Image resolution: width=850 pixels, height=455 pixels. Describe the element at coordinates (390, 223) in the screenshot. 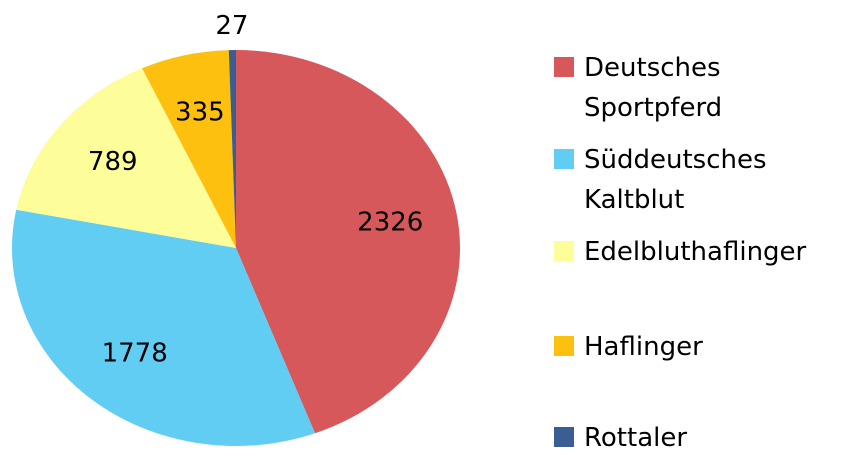

I see `data-label: 2326` at that location.